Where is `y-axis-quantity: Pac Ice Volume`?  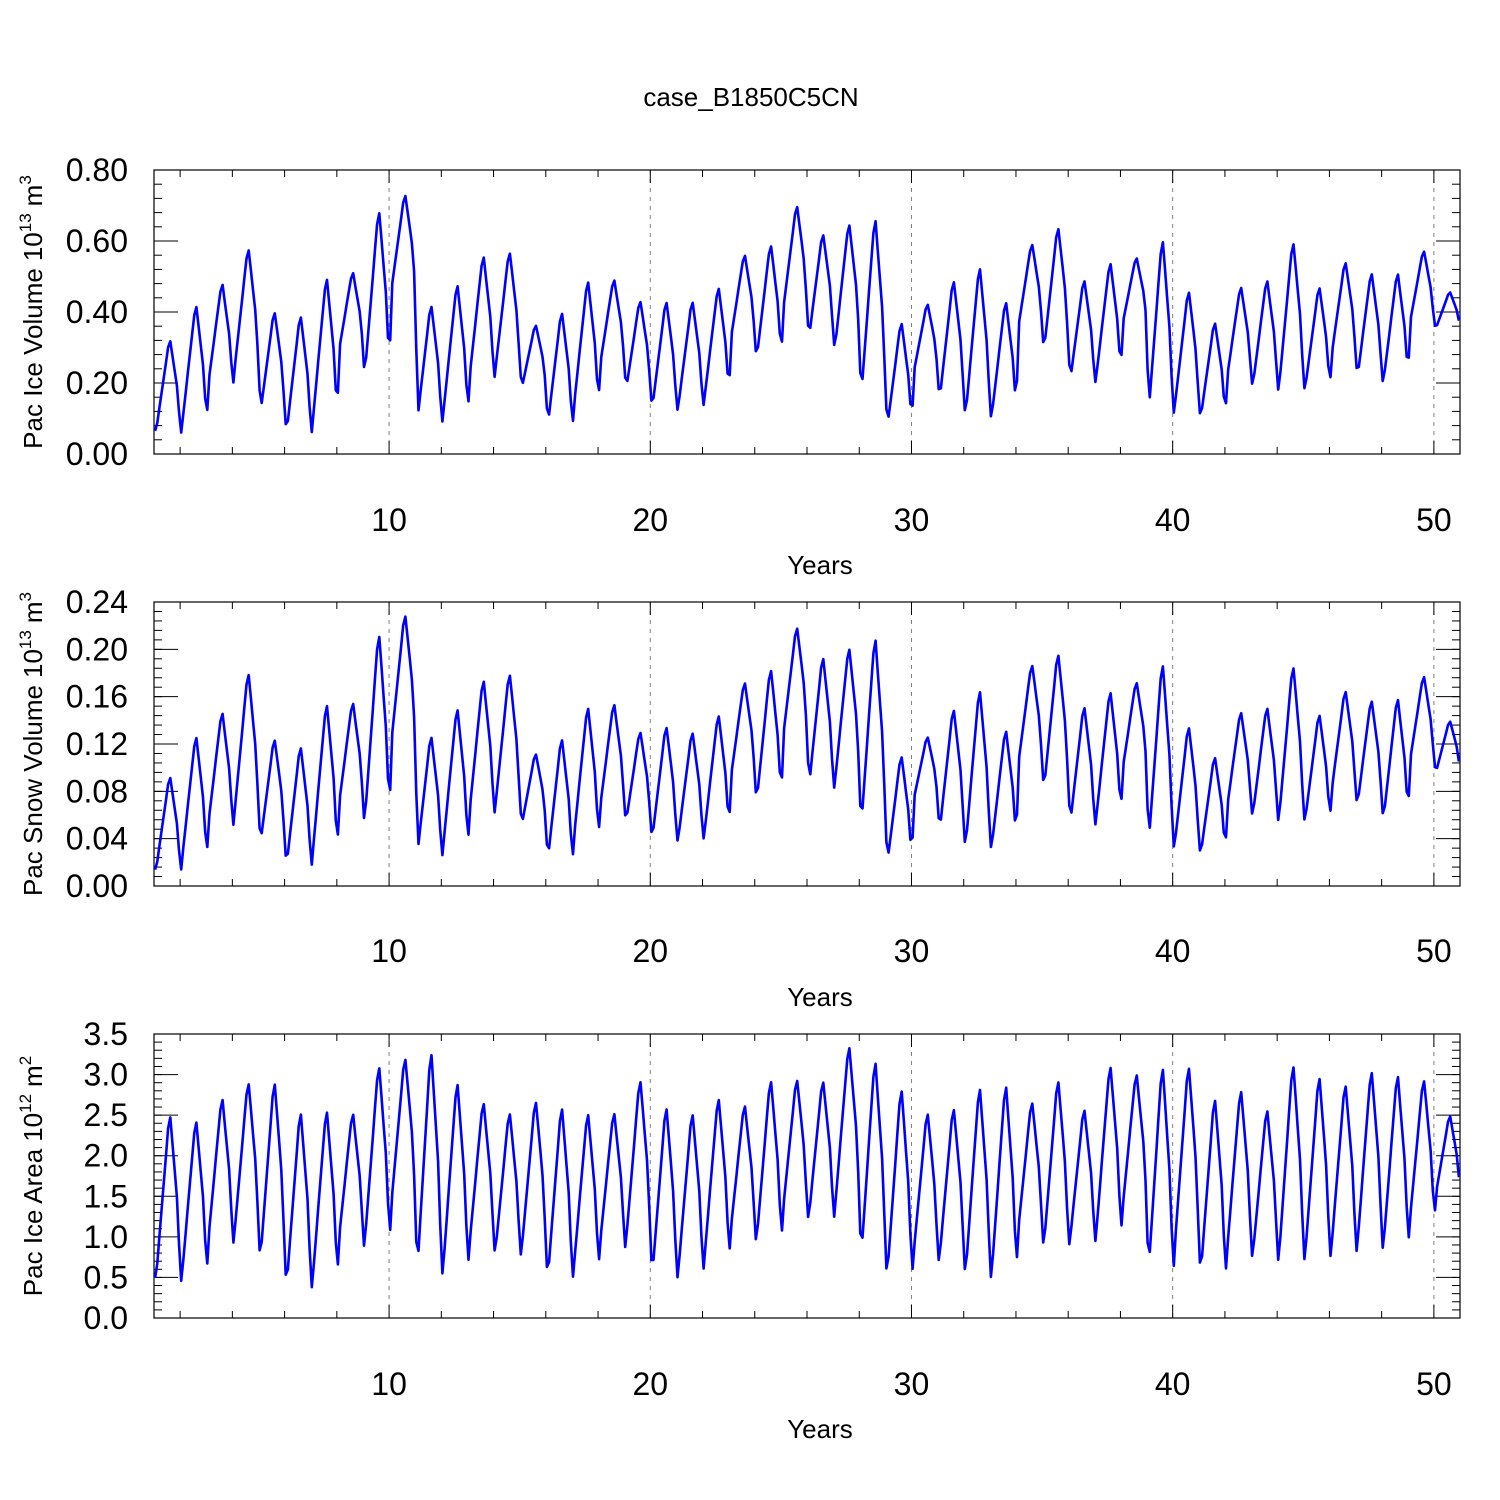
y-axis-quantity: Pac Ice Volume is located at coordinates (33, 358).